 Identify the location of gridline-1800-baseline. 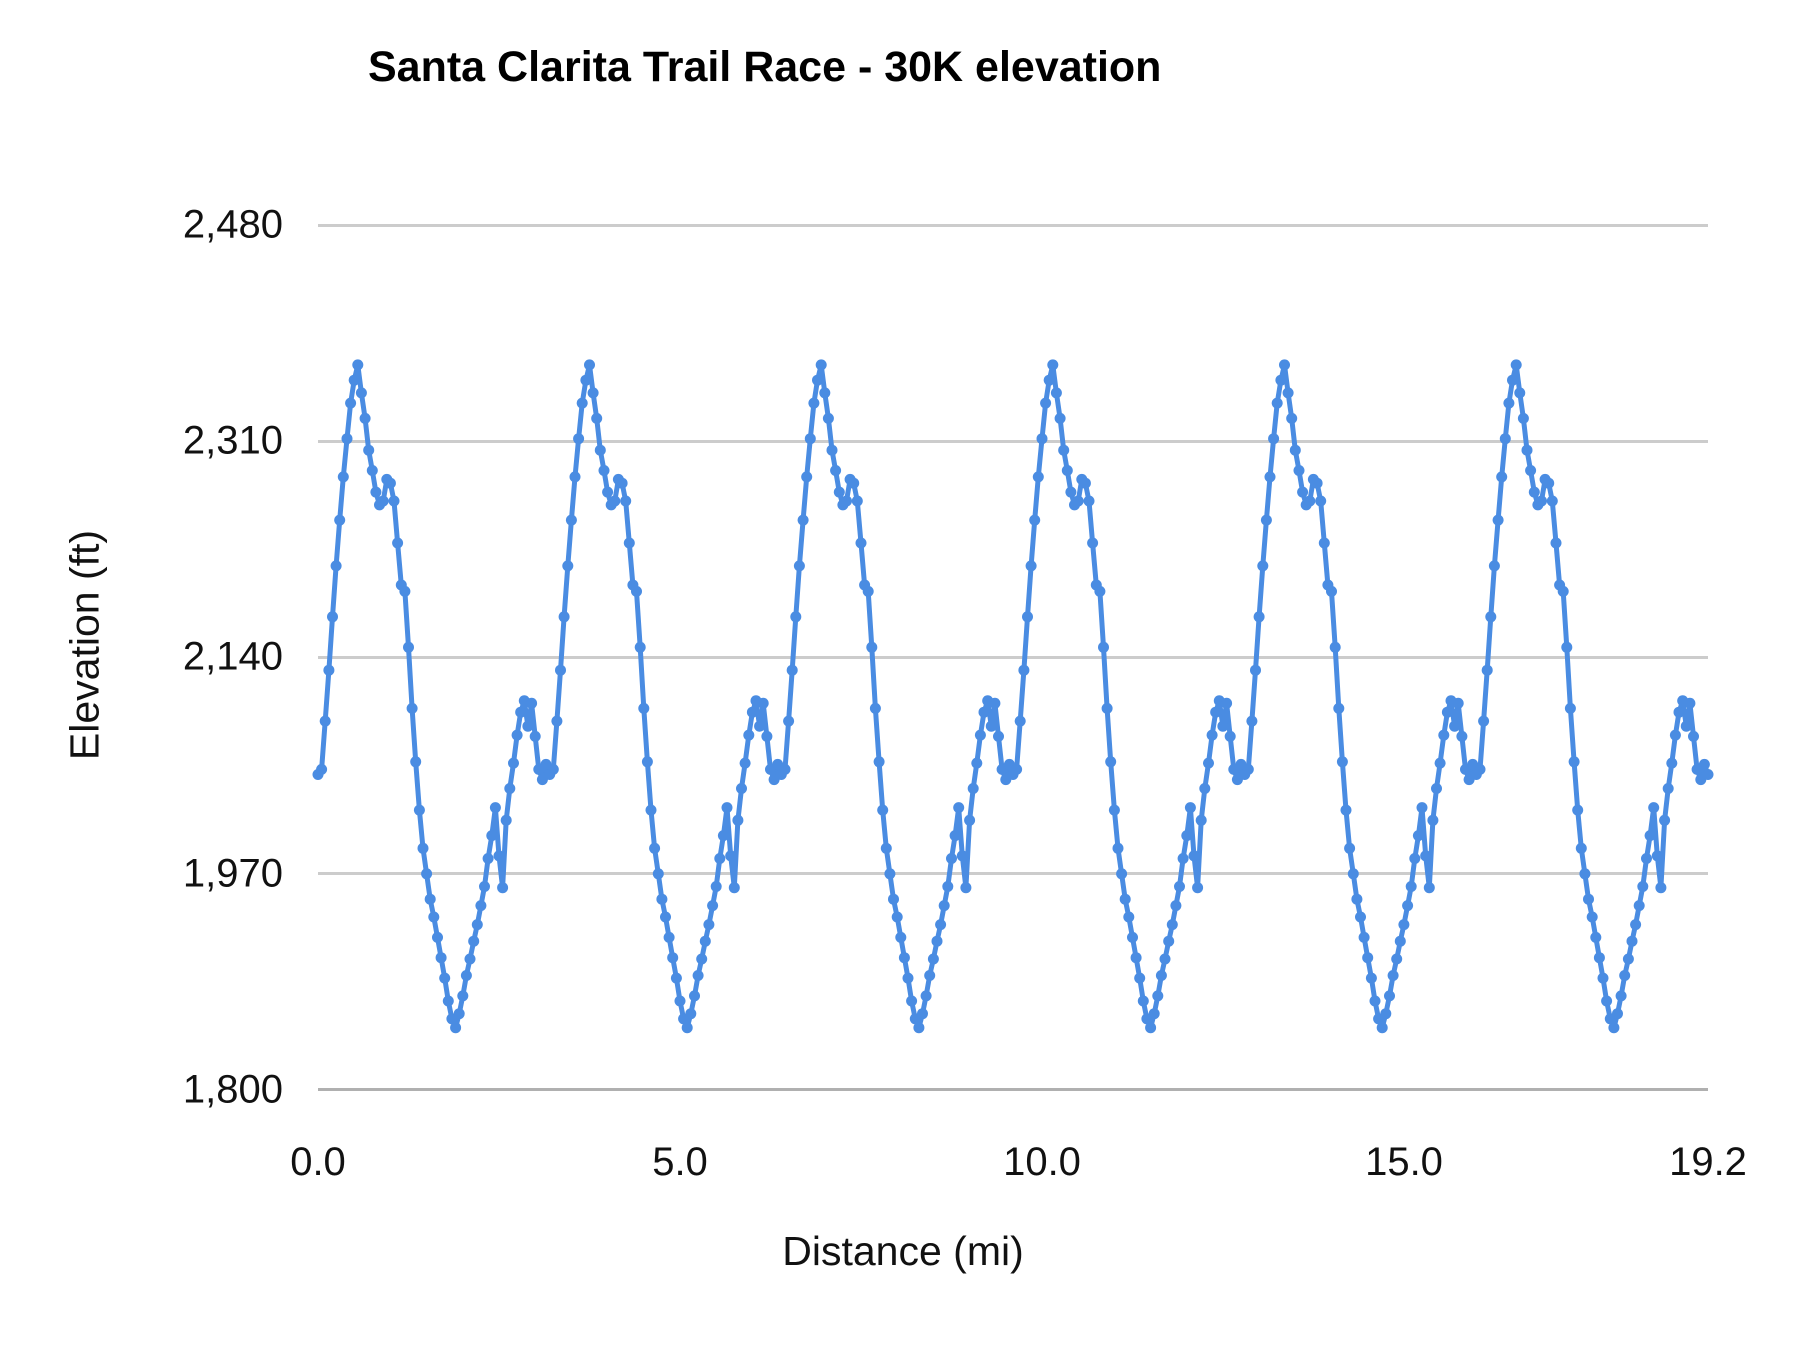
(1013, 1089).